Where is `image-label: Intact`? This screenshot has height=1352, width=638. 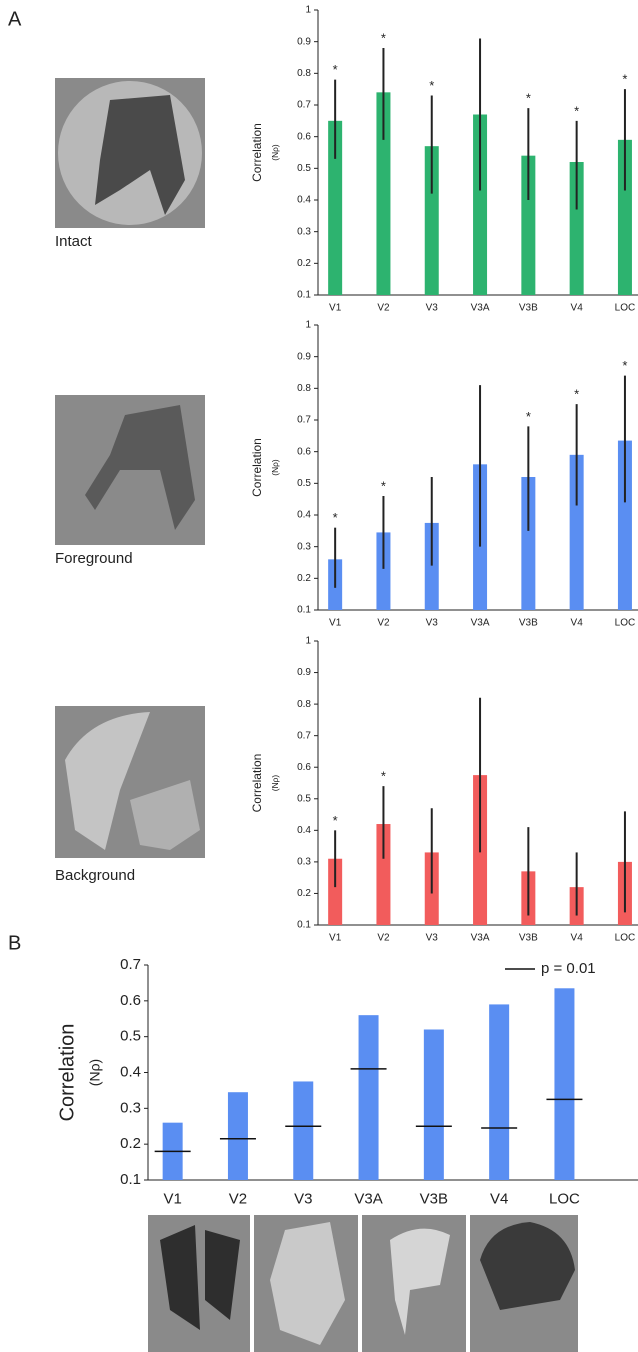 image-label: Intact is located at coordinates (74, 241).